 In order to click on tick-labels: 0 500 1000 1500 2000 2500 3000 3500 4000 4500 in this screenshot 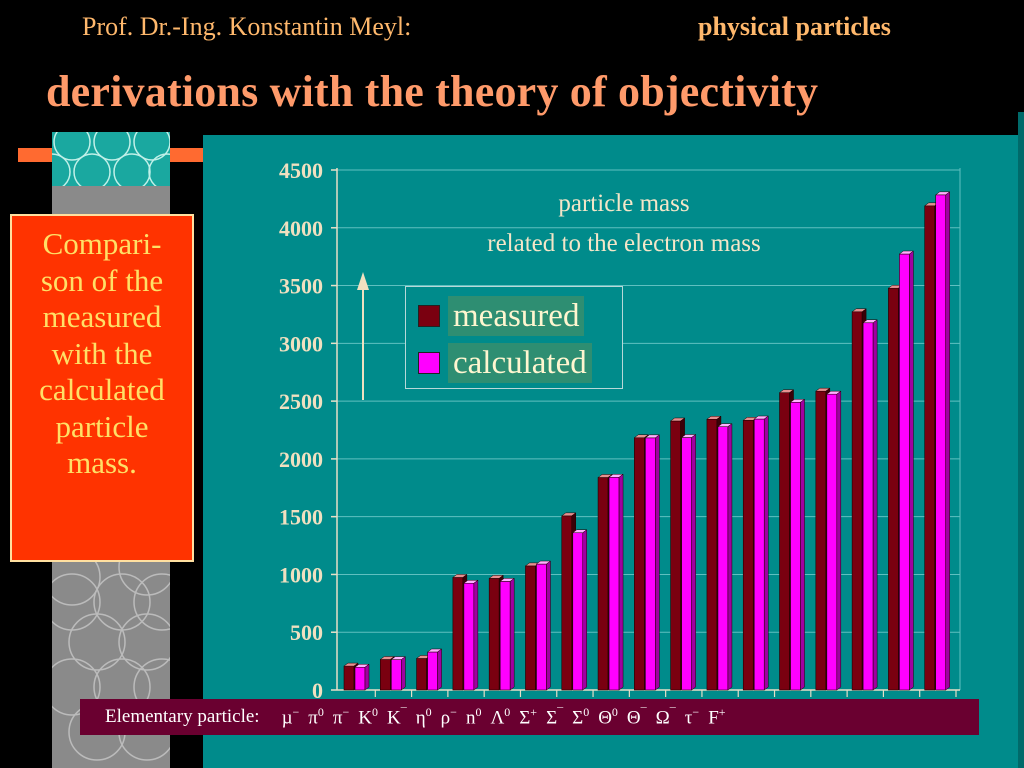, I will do `click(301, 430)`.